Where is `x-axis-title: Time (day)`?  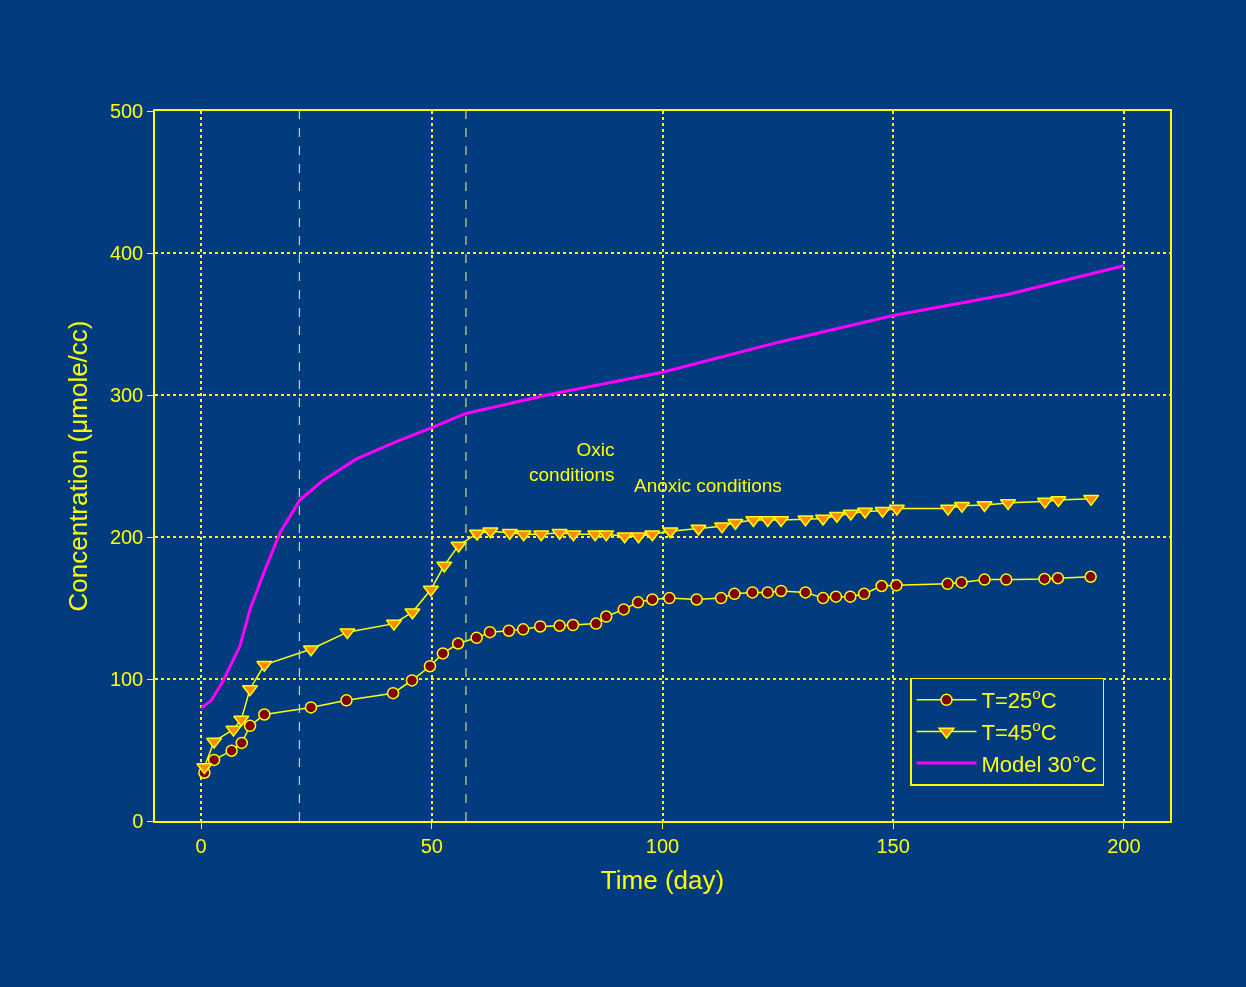
x-axis-title: Time (day) is located at coordinates (662, 879).